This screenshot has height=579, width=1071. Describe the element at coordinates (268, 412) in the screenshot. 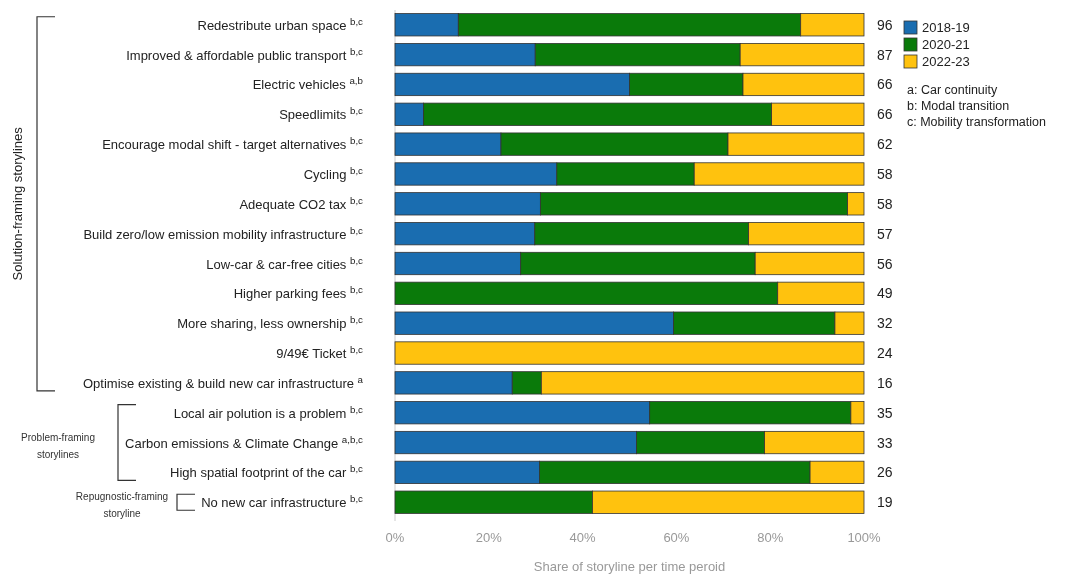

I see `y-tick-label: Local air polution is a problem $^{b,c}$` at that location.